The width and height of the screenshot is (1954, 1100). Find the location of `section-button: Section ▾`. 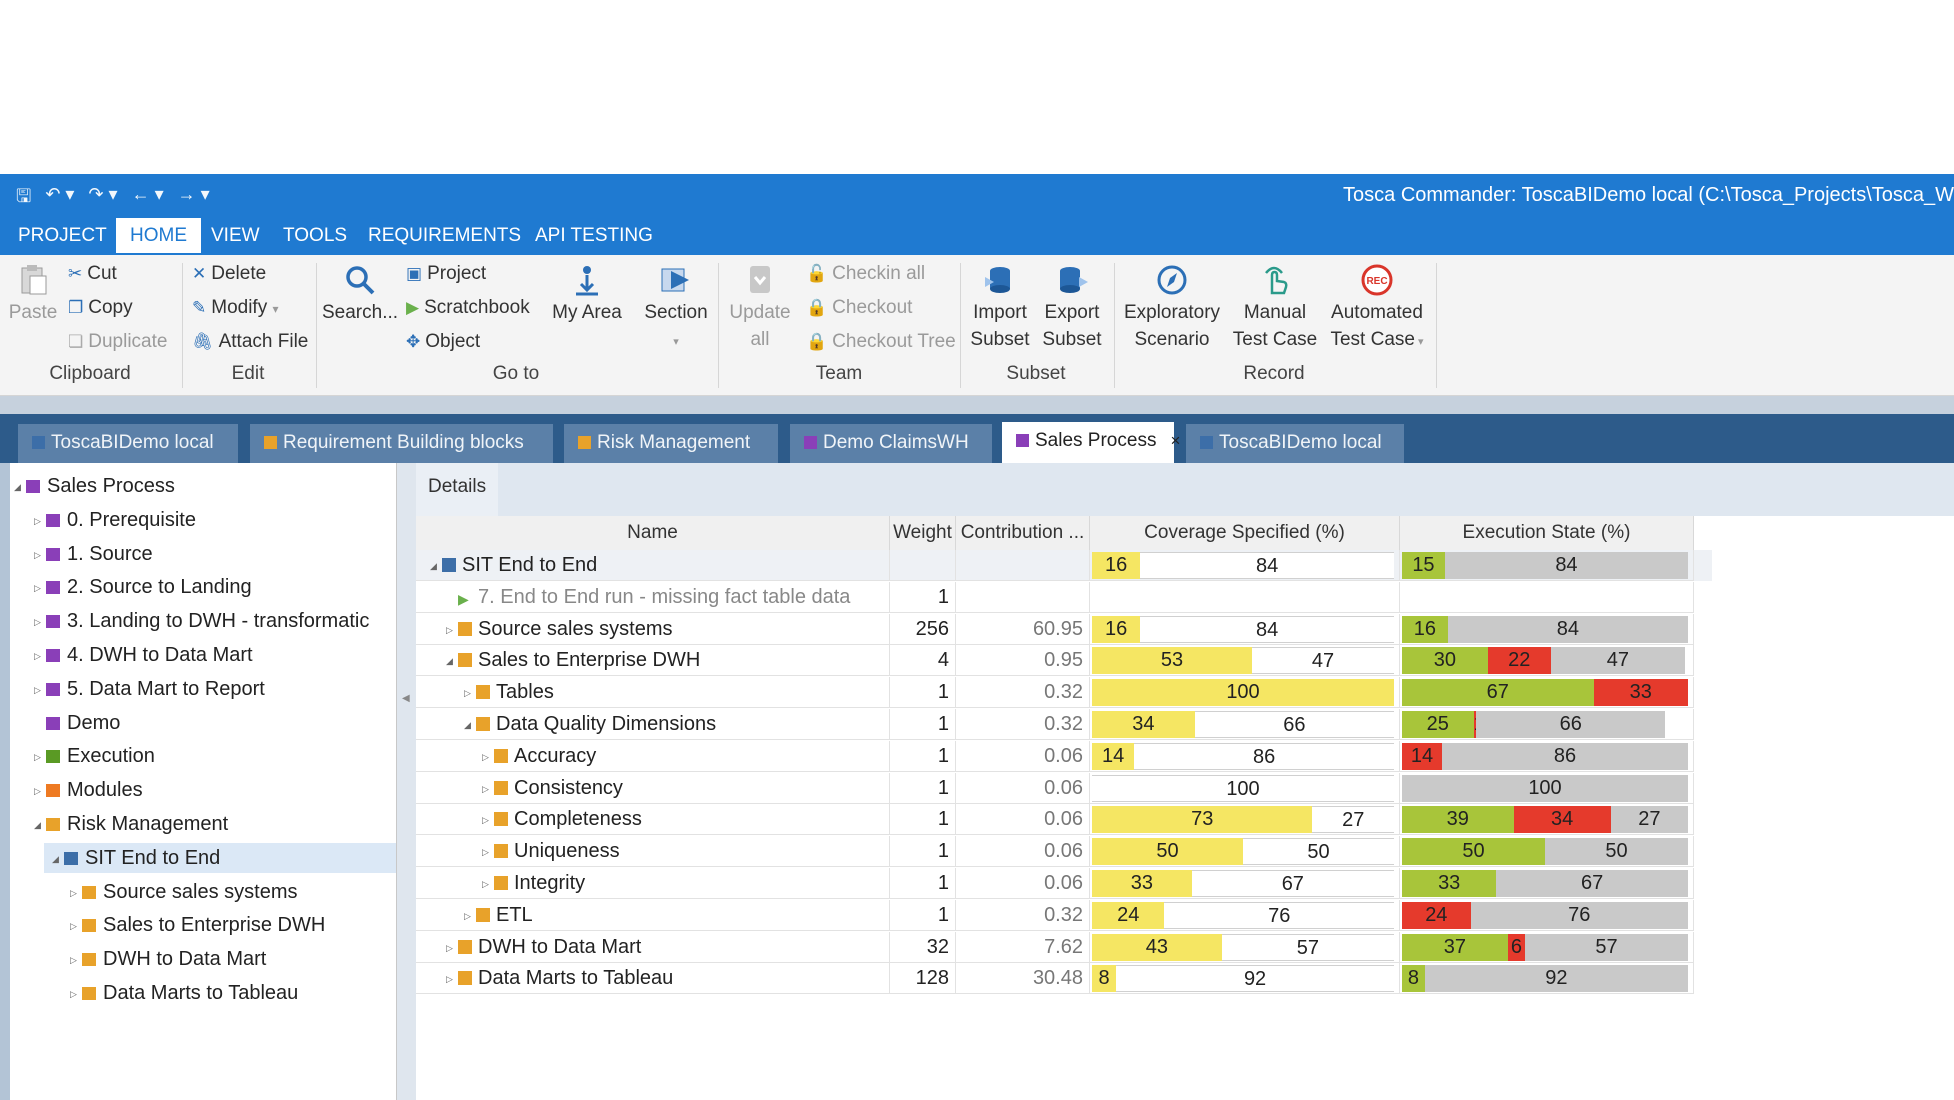

section-button: Section ▾ is located at coordinates (676, 309).